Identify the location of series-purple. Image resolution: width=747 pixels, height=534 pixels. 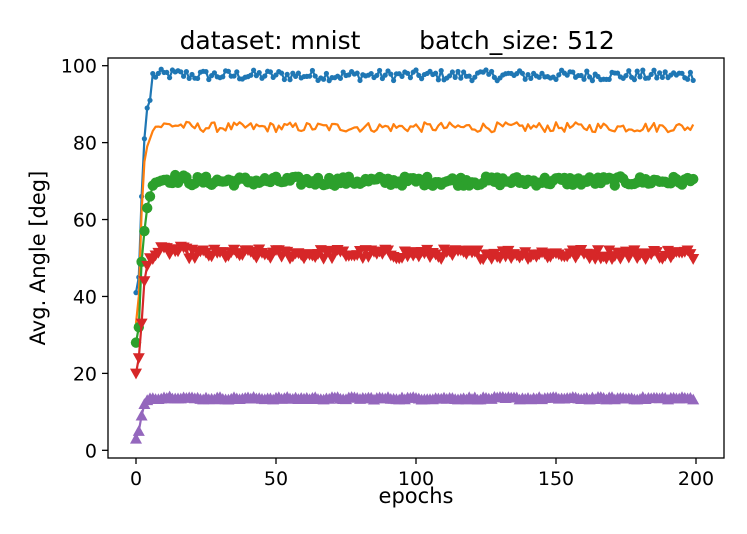
(415, 417).